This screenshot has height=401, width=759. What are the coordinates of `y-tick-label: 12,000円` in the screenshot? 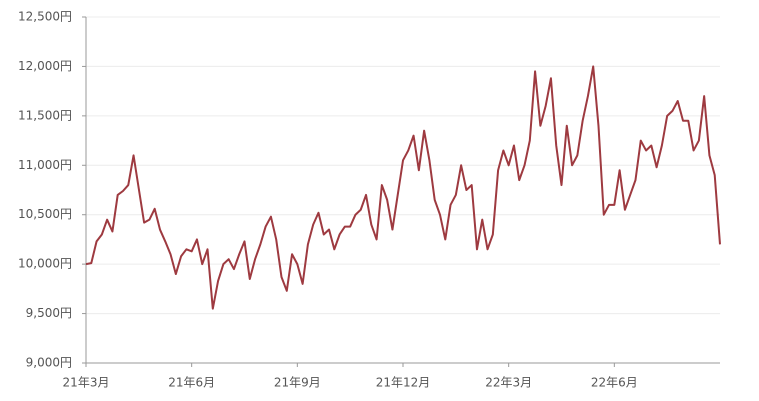 It's located at (45, 66).